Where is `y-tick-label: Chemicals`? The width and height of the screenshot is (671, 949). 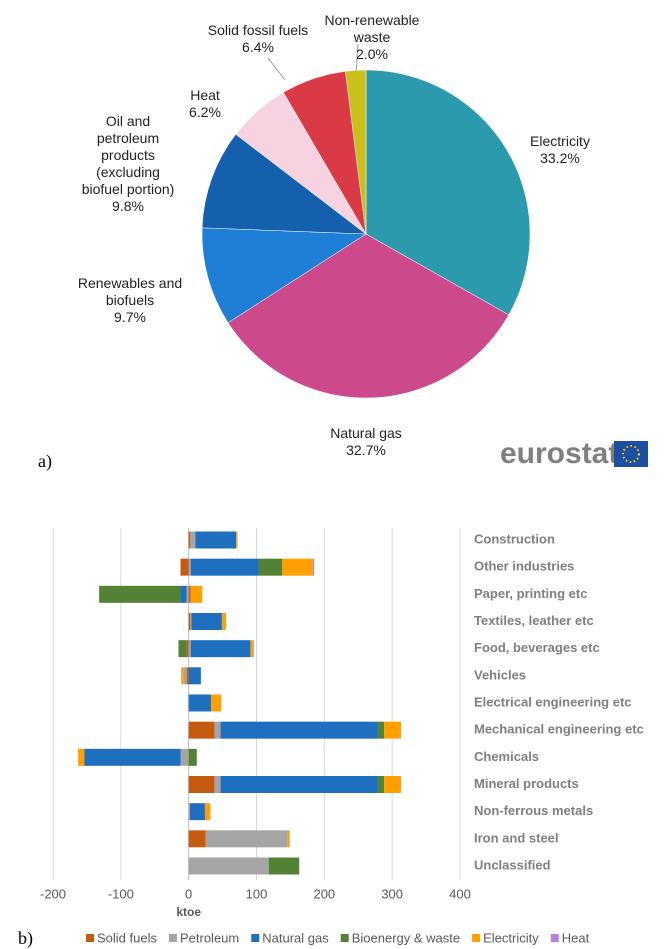 y-tick-label: Chemicals is located at coordinates (506, 756).